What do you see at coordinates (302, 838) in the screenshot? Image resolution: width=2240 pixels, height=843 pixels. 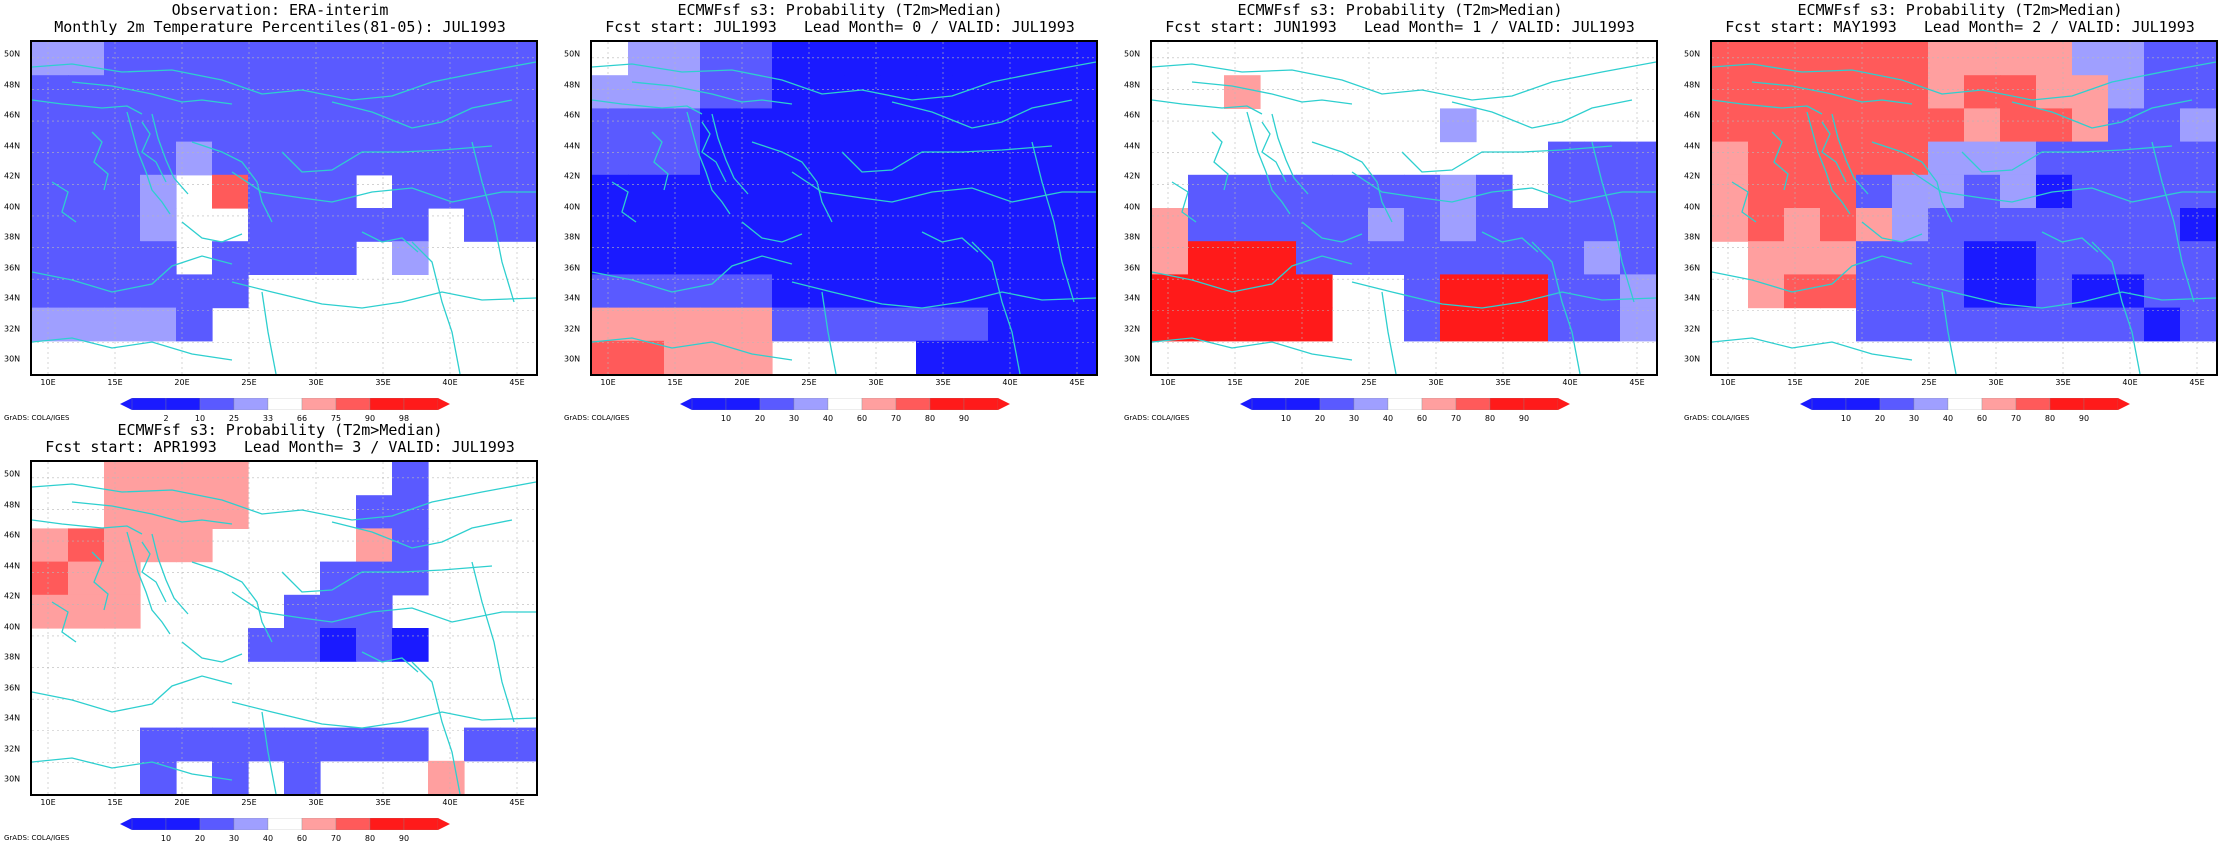 I see `colorbar-tick-label: 60` at bounding box center [302, 838].